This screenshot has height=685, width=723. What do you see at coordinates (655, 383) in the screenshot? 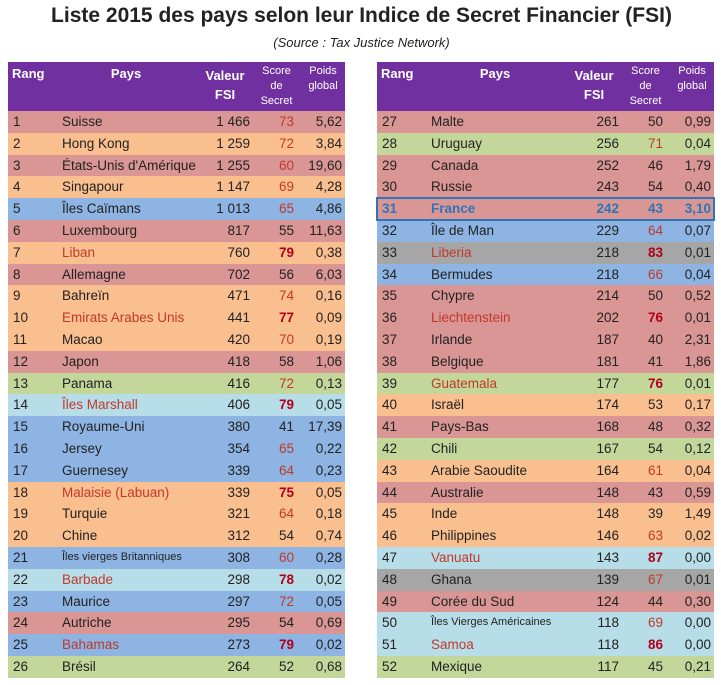
I see `secrecy-score-cell: 76` at bounding box center [655, 383].